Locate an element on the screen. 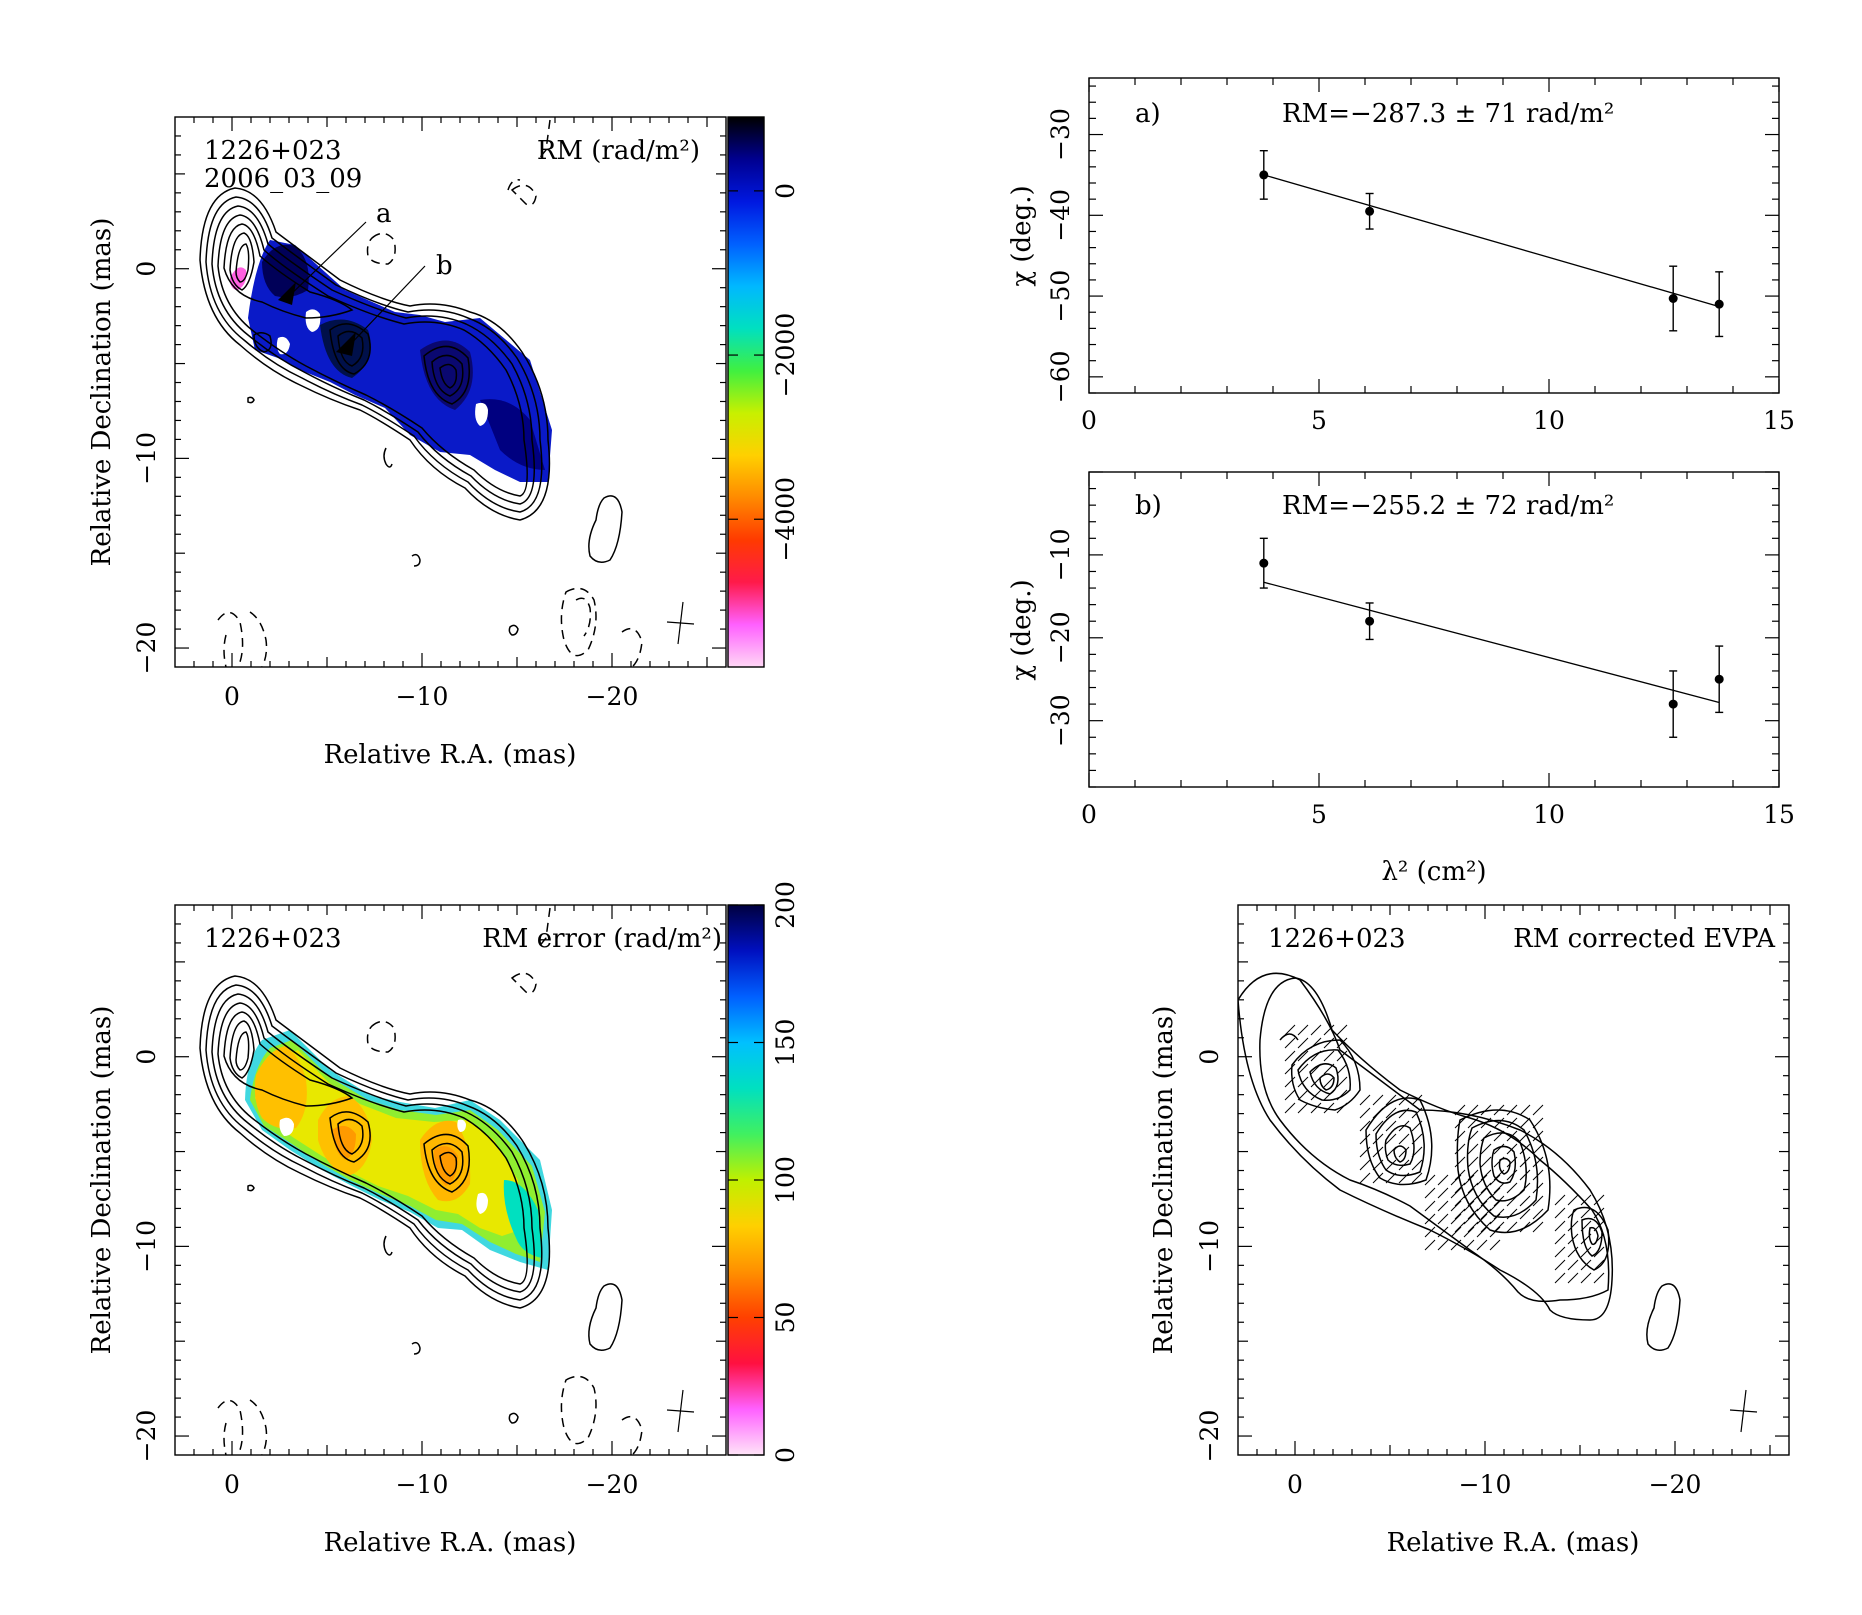  rm-contours is located at coordinates (421, 393).